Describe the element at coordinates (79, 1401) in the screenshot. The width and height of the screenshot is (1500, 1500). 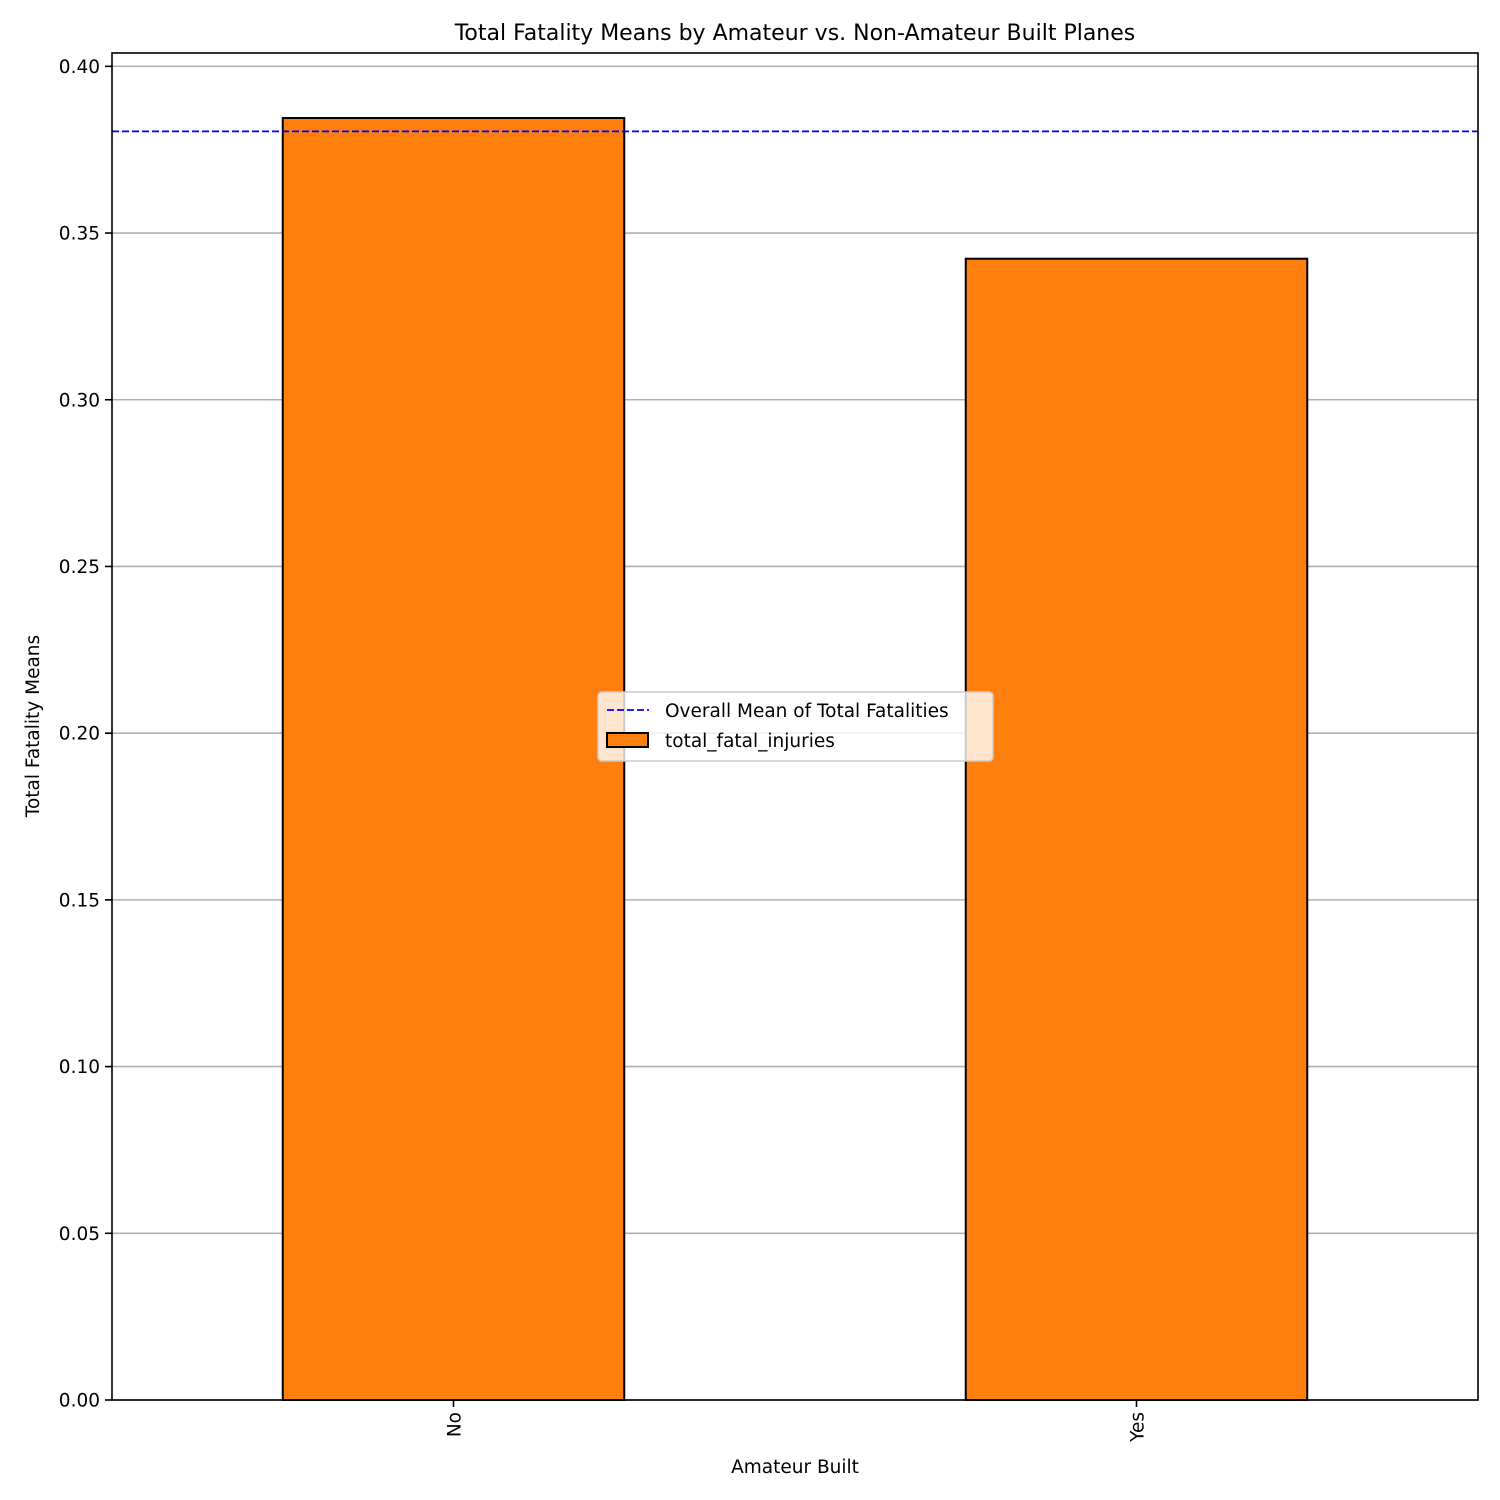
I see `y-tick-label: 0.00` at that location.